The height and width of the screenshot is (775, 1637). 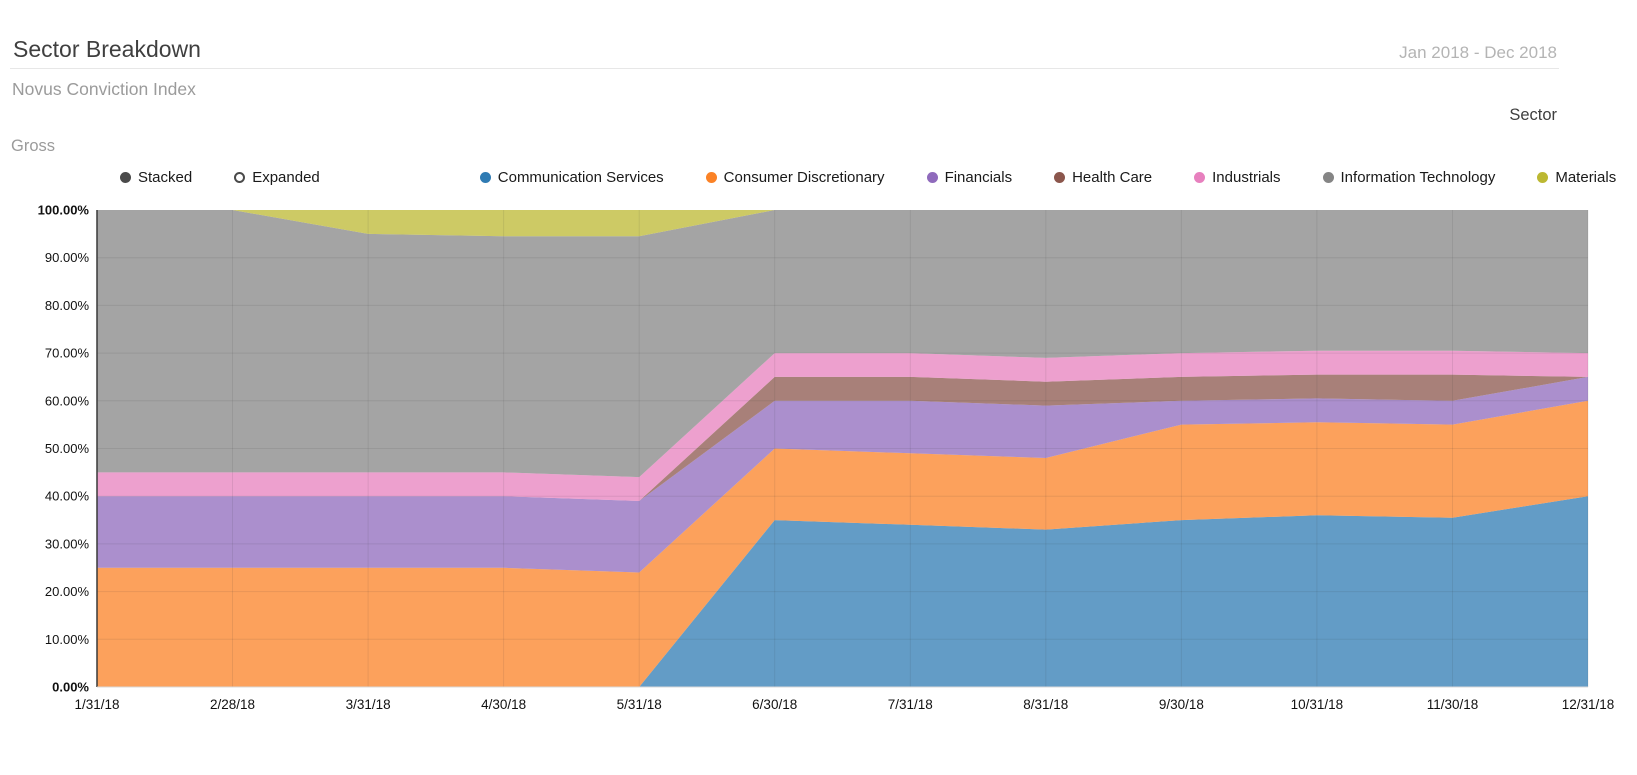 What do you see at coordinates (639, 704) in the screenshot?
I see `x-tick-label: 5/31/18` at bounding box center [639, 704].